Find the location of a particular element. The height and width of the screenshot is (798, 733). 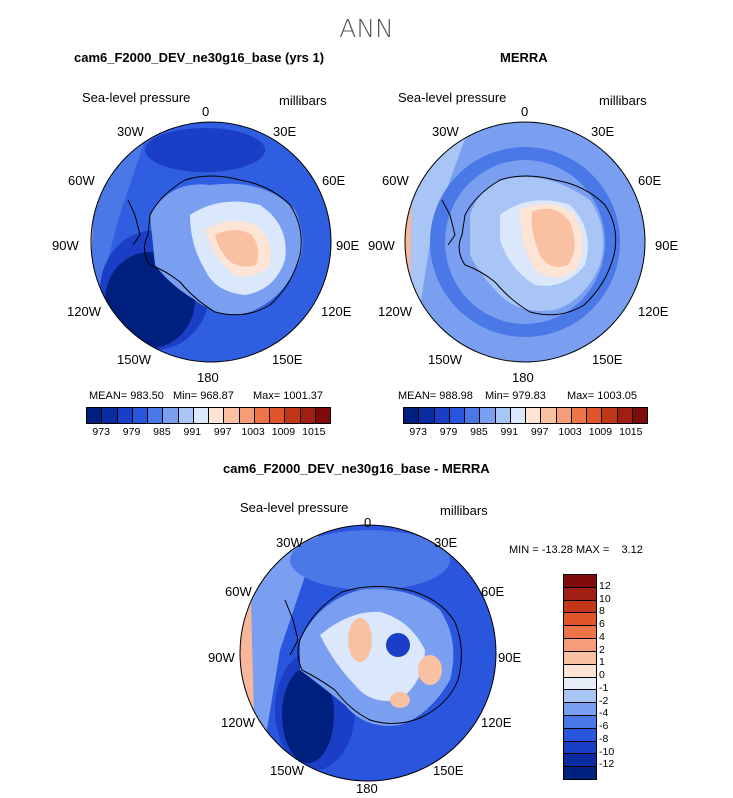

panel1-lon-0: 0 is located at coordinates (206, 111).